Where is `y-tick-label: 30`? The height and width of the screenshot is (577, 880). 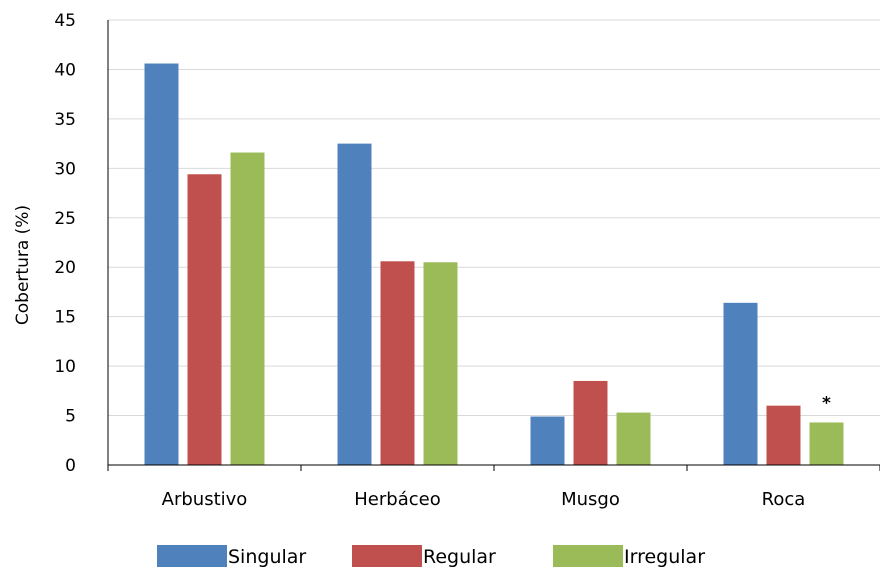 y-tick-label: 30 is located at coordinates (65, 169).